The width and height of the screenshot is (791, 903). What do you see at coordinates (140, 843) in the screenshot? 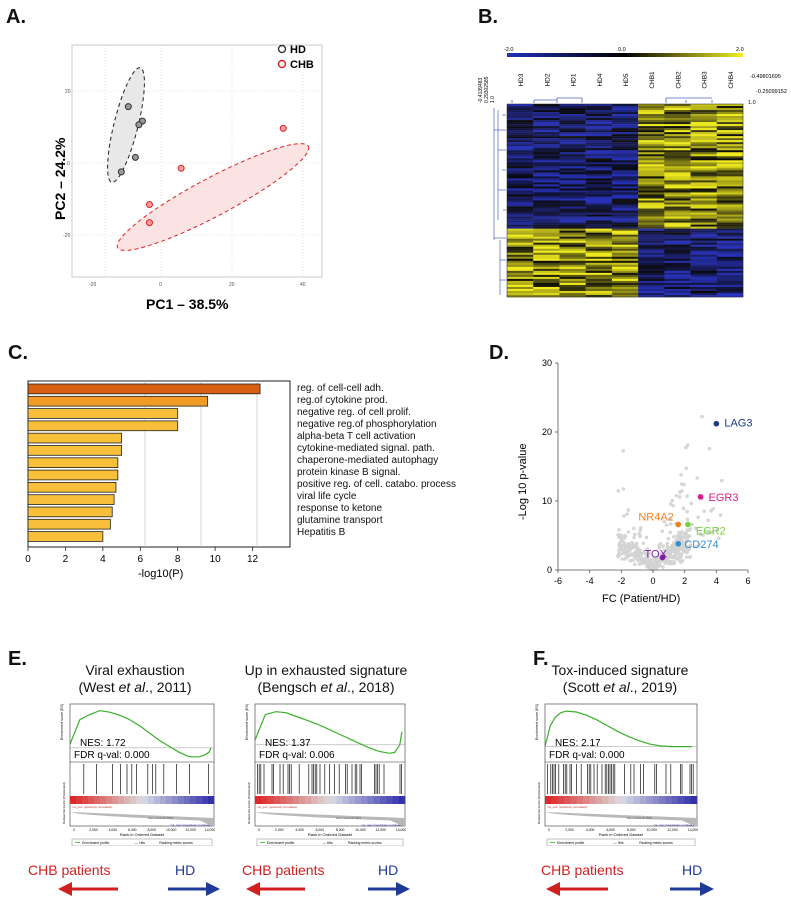
I see `gsea-legend-hits: — Hits` at bounding box center [140, 843].